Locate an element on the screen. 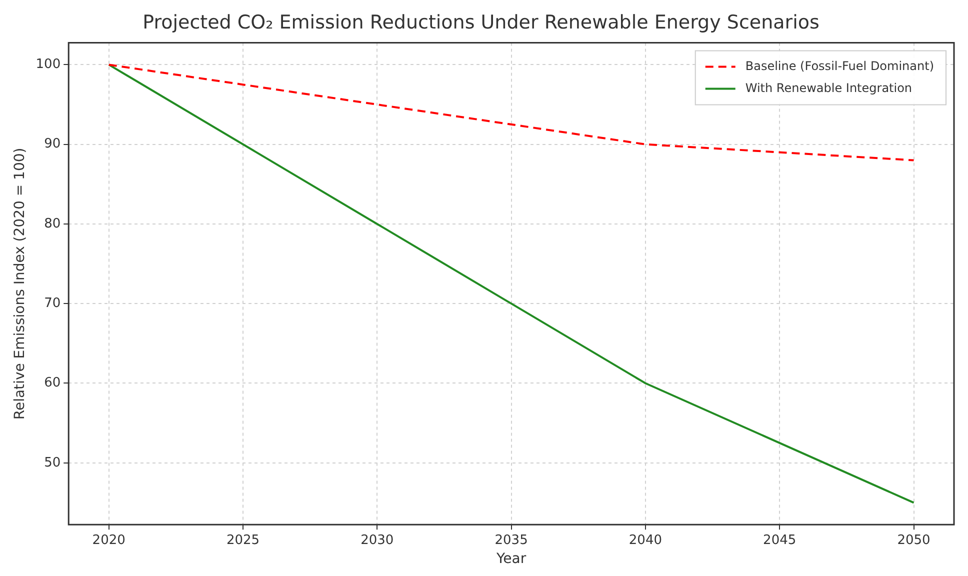 The width and height of the screenshot is (968, 576). x-tick-label: 2045 is located at coordinates (779, 540).